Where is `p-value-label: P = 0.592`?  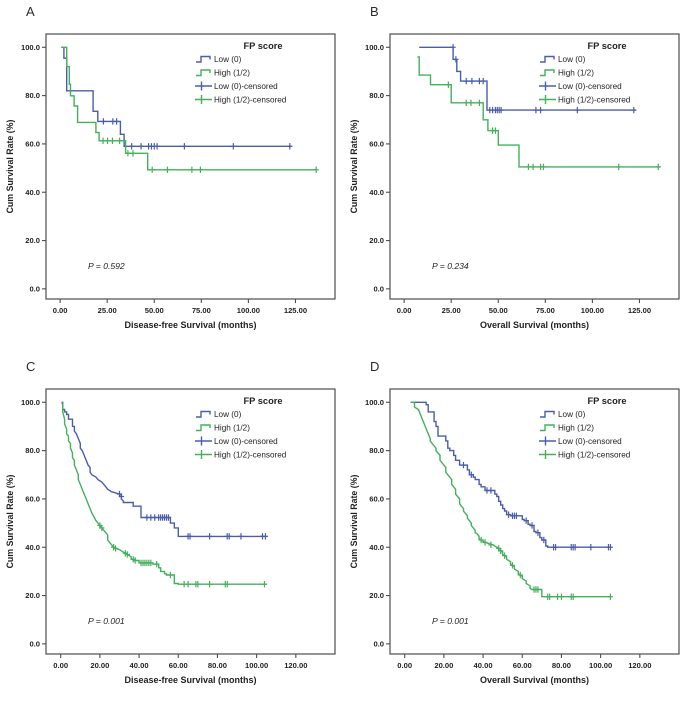 p-value-label: P = 0.592 is located at coordinates (106, 266).